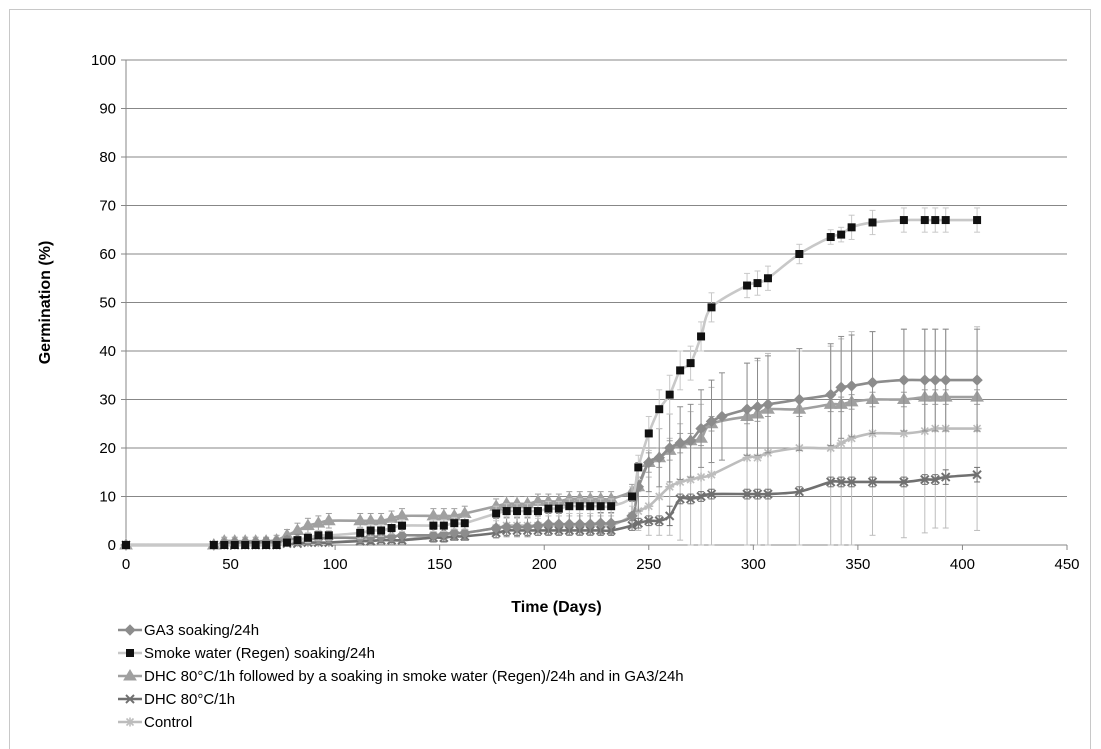 The height and width of the screenshot is (749, 1101). I want to click on x-axis-title: Time (Days), so click(556, 607).